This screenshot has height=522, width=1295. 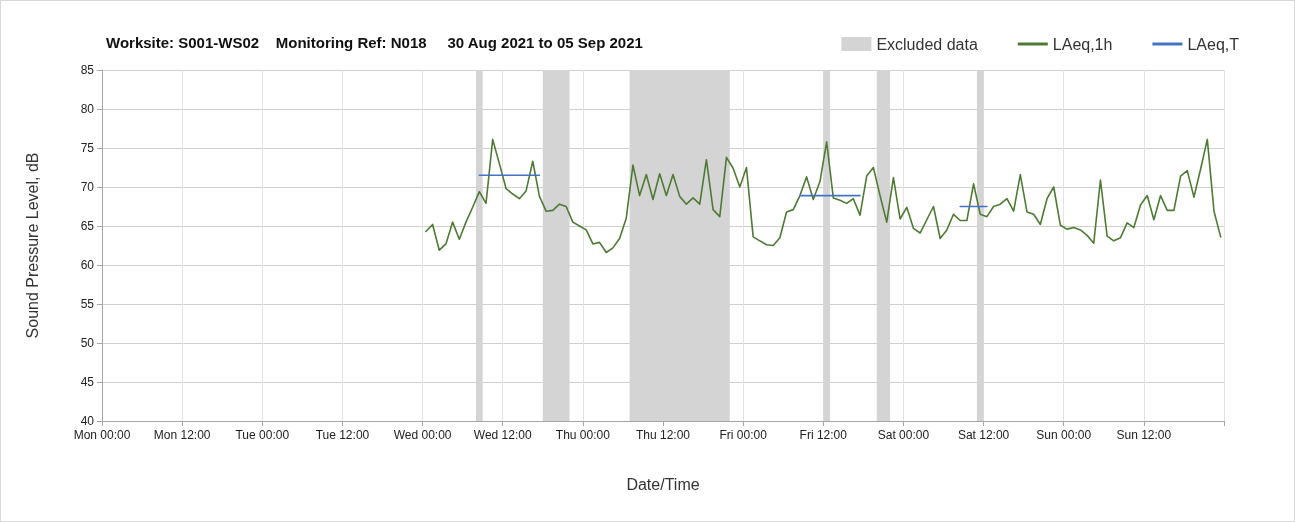 What do you see at coordinates (823, 196) in the screenshot?
I see `line-series` at bounding box center [823, 196].